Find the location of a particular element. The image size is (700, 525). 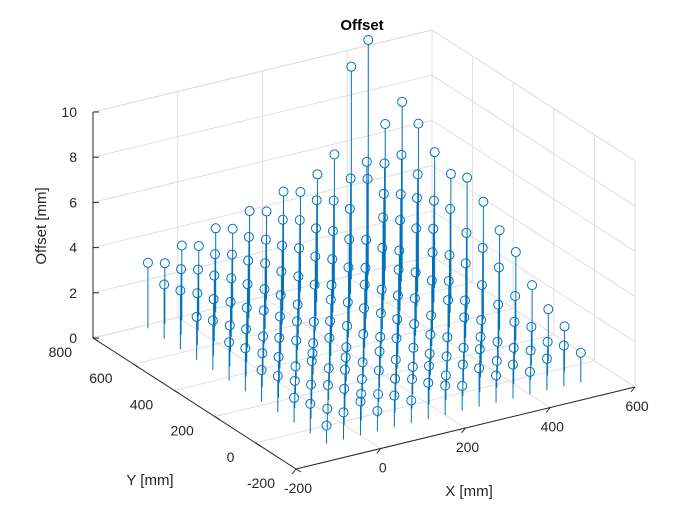

x-tick-label: 0 is located at coordinates (383, 468).